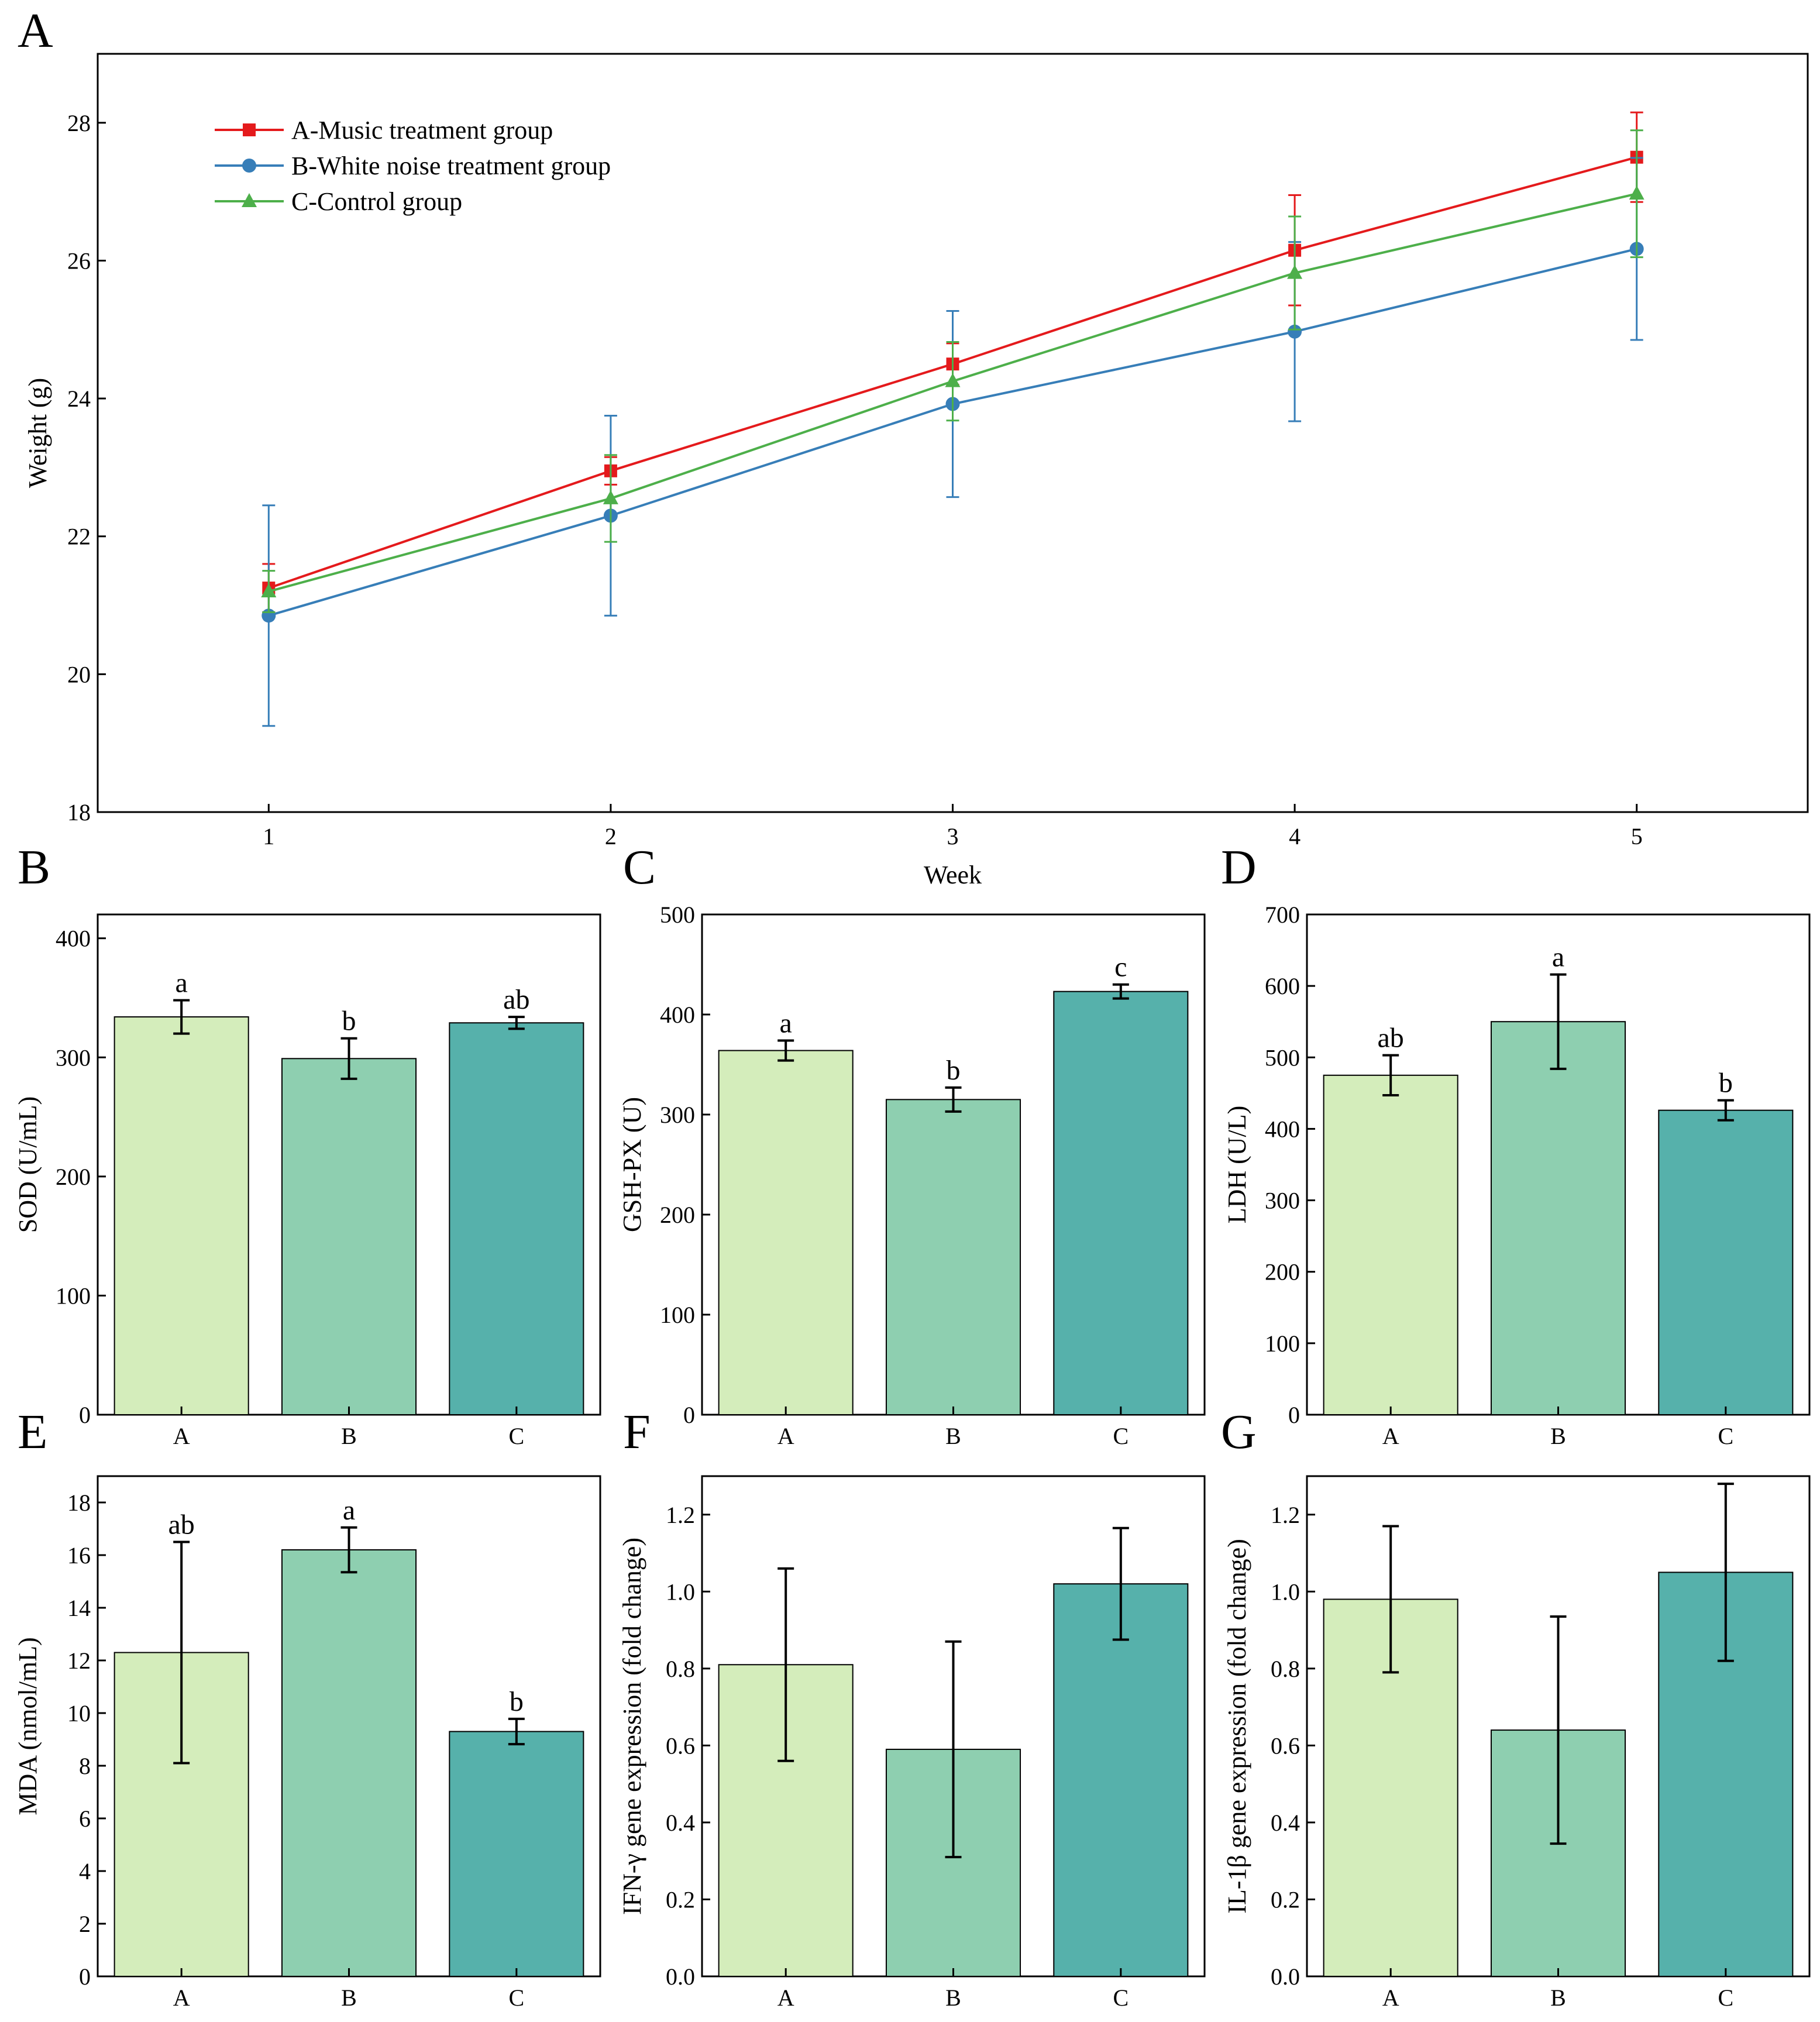  I want to click on y-tick-label: 2, so click(85, 1924).